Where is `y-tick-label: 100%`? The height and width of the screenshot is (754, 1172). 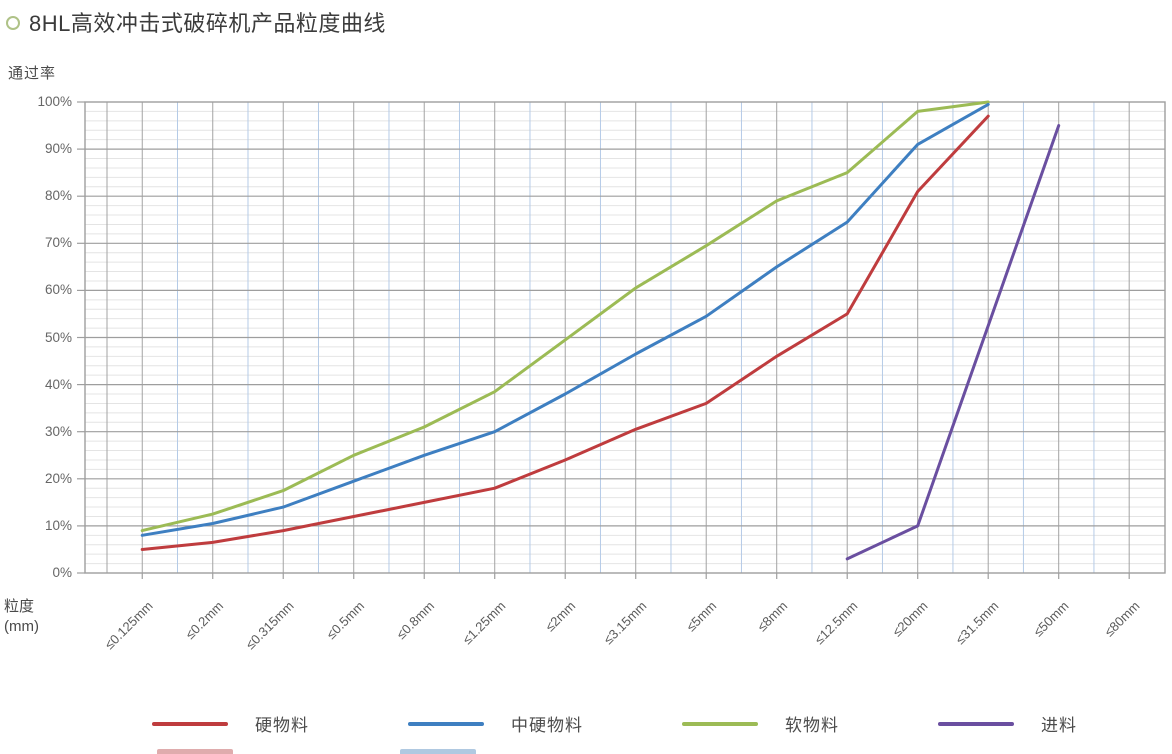
y-tick-label: 100% is located at coordinates (54, 101).